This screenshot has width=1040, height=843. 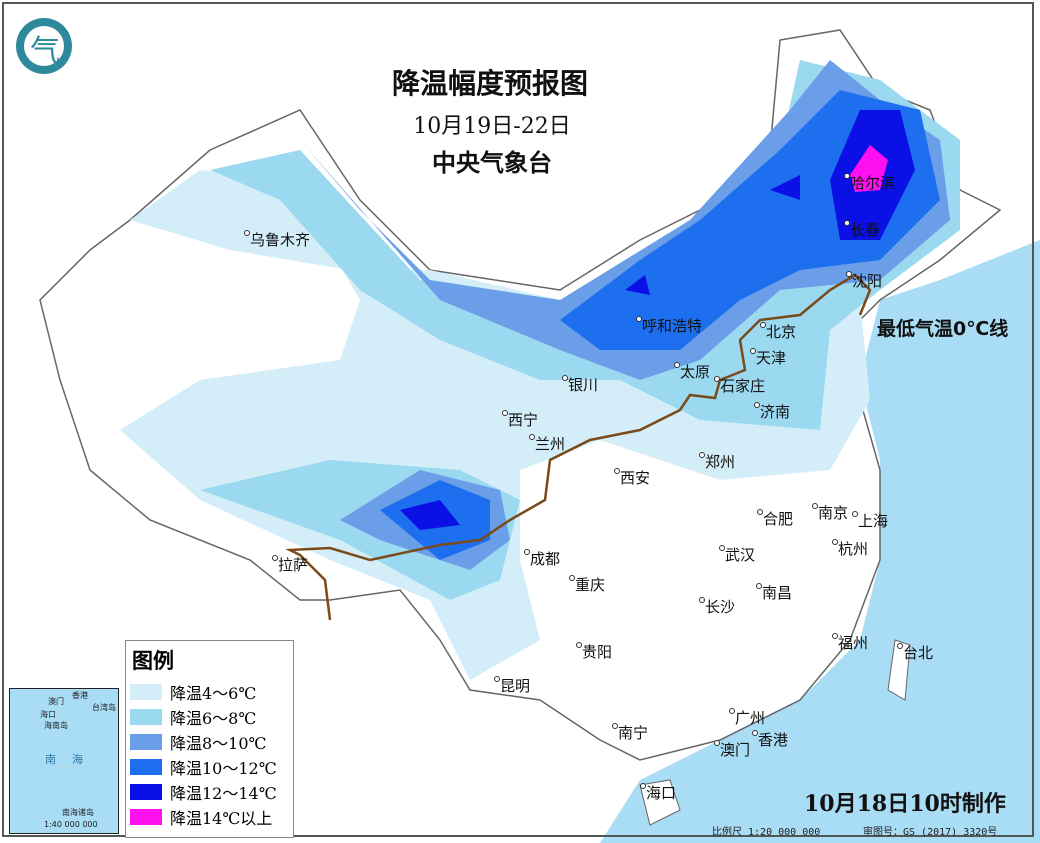 What do you see at coordinates (547, 443) in the screenshot?
I see `city-label: 兰州` at bounding box center [547, 443].